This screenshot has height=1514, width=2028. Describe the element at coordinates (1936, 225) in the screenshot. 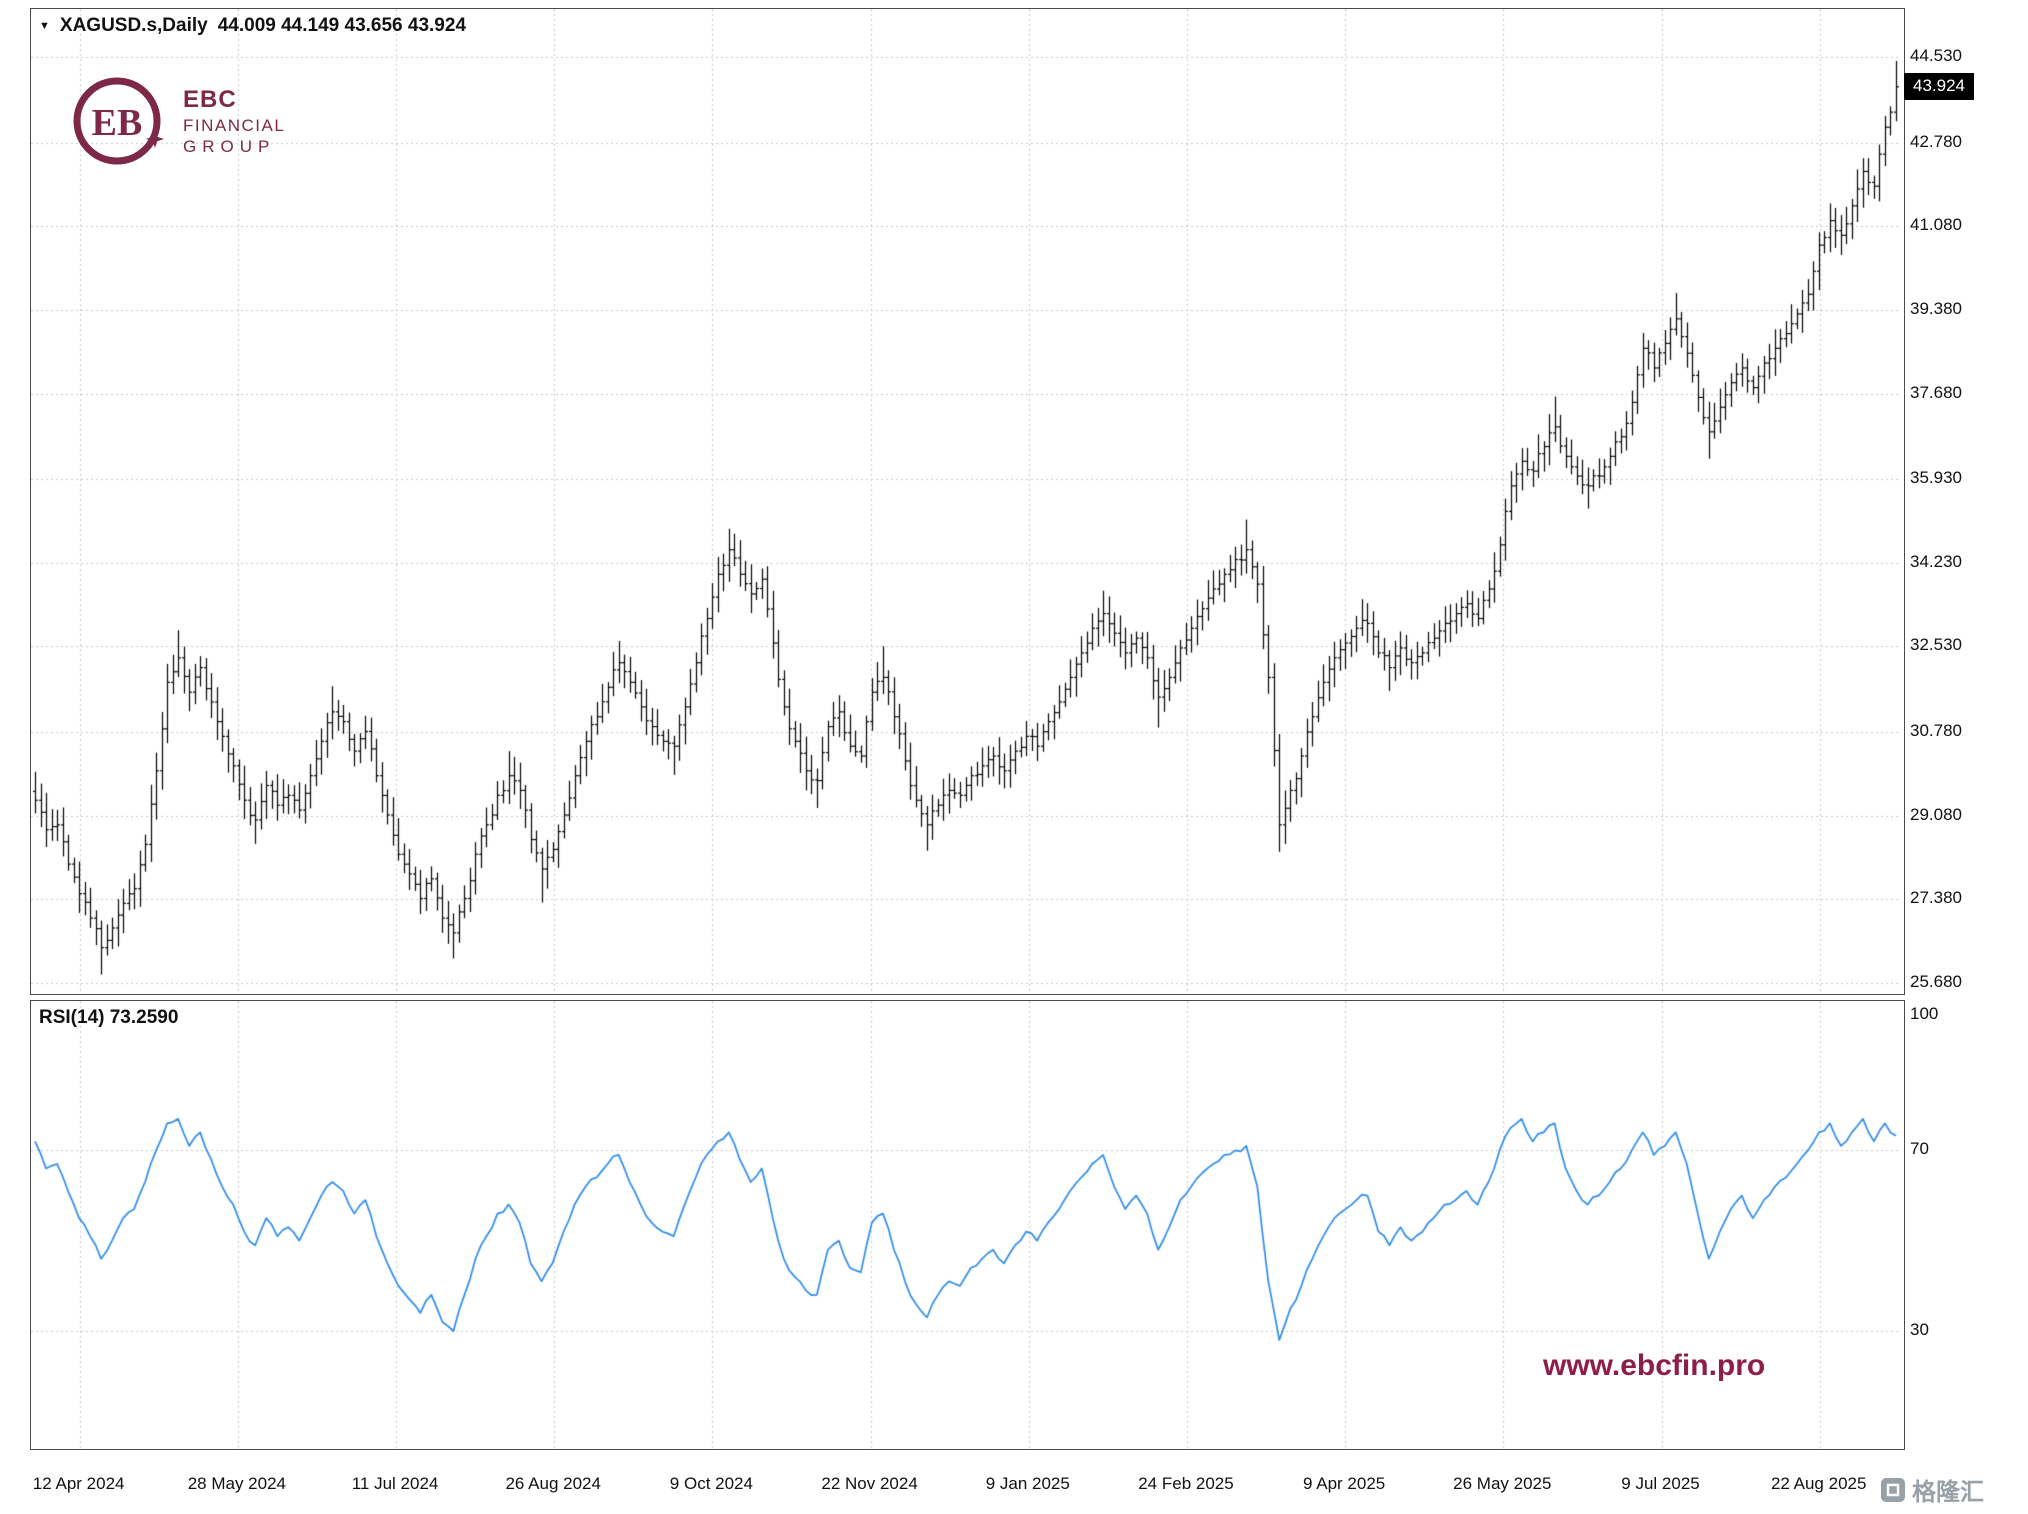

I see `price-axis-label: 41.080` at that location.